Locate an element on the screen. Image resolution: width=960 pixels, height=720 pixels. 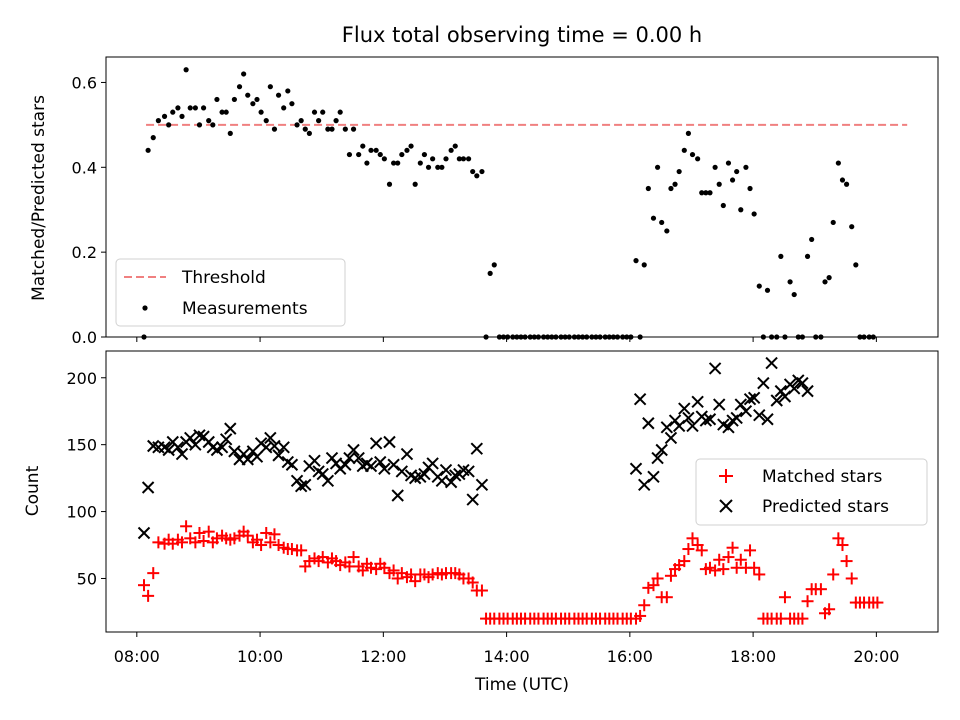
bottom-legend-box is located at coordinates (811, 492).